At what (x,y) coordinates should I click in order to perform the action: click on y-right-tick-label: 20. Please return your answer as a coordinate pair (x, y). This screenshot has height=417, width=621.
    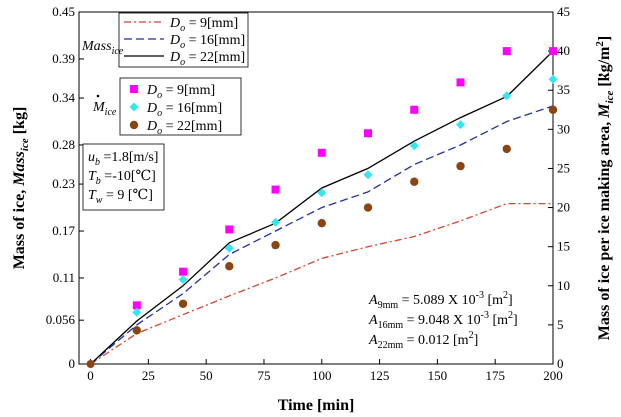
    Looking at the image, I should click on (563, 207).